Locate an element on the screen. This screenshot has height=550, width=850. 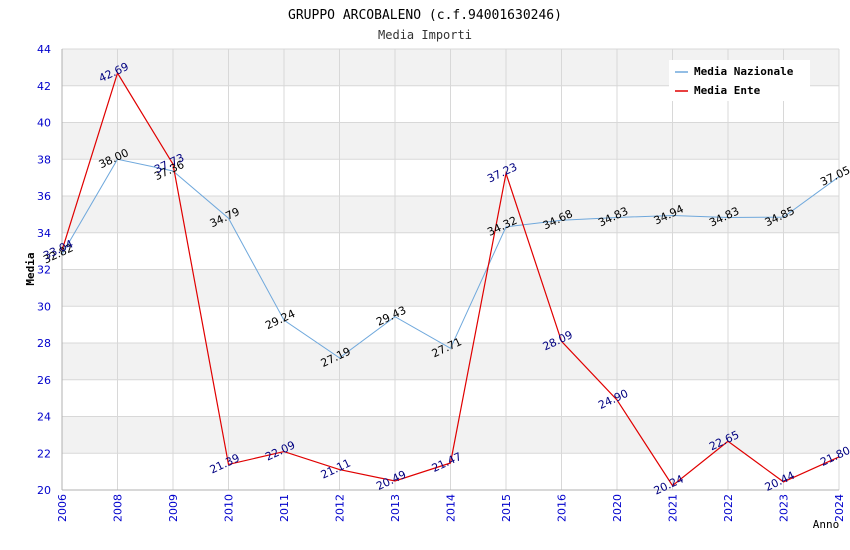
x-tick-label: 2008 is located at coordinates (118, 508).